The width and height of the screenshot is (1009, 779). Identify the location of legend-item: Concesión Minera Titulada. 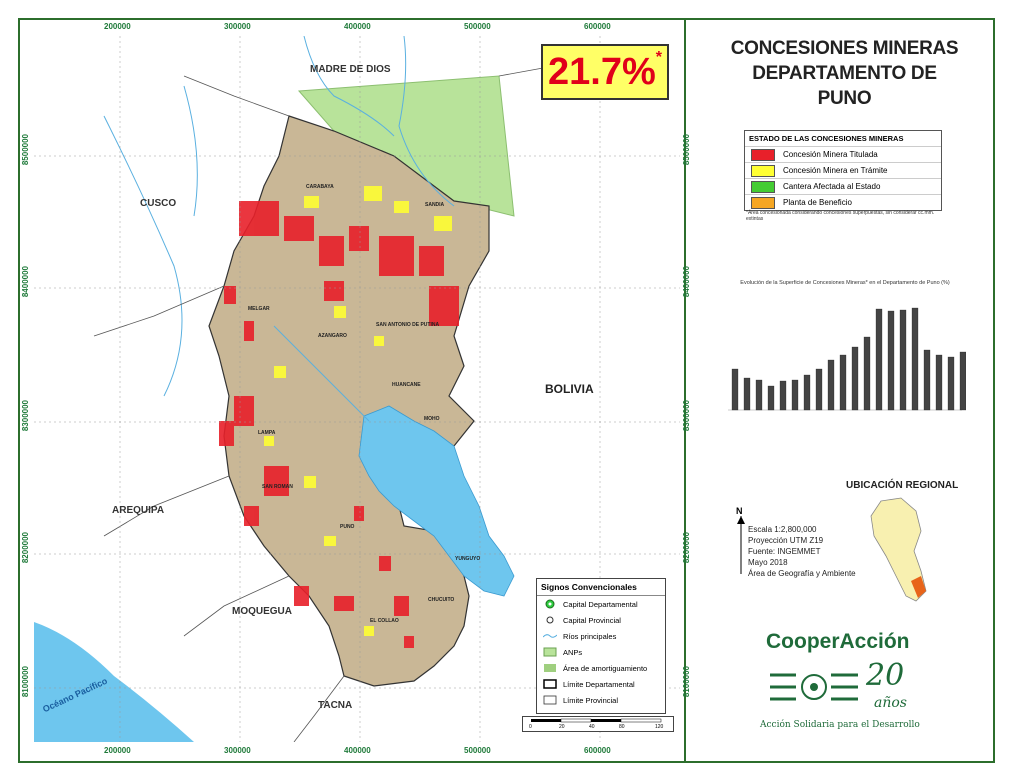
(843, 154).